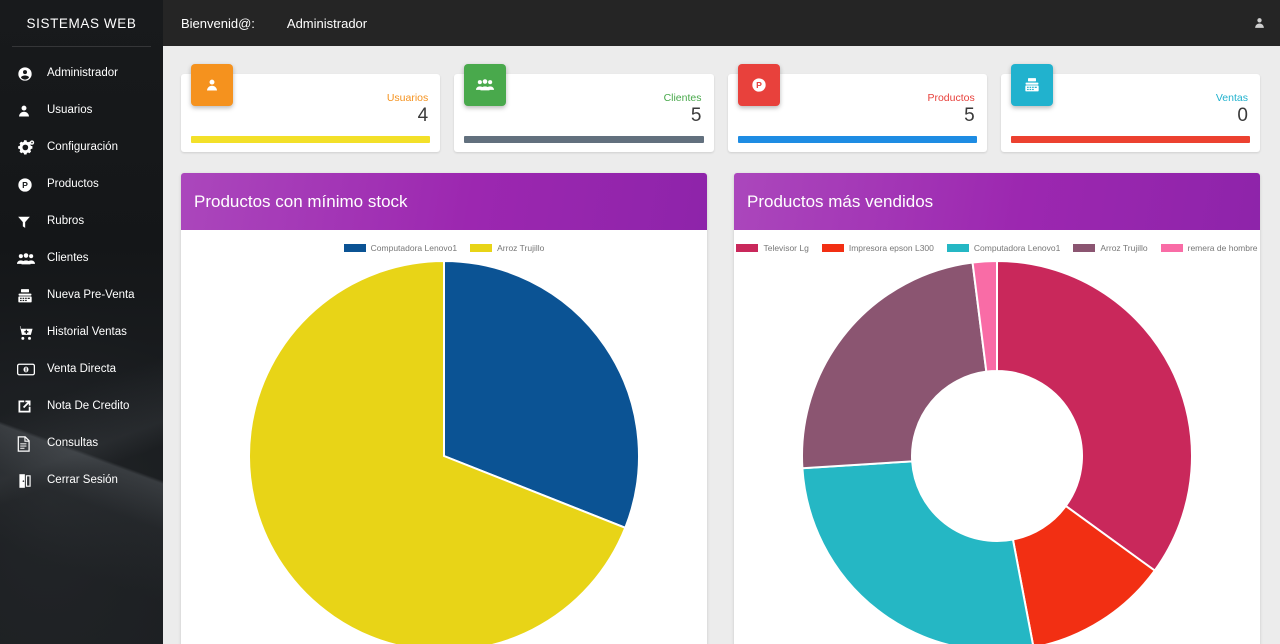 The height and width of the screenshot is (644, 1280). I want to click on sidebar-item-administrador: Administrador, so click(81, 73).